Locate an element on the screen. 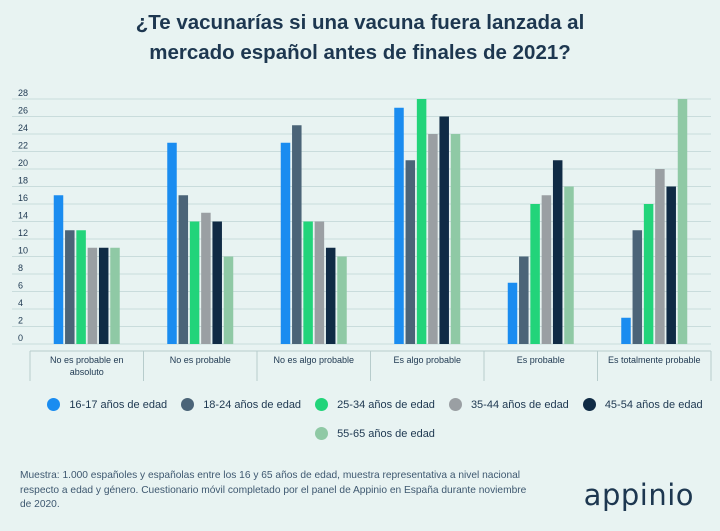 This screenshot has width=720, height=531. legend-item: 45-54 años de edad is located at coordinates (642, 404).